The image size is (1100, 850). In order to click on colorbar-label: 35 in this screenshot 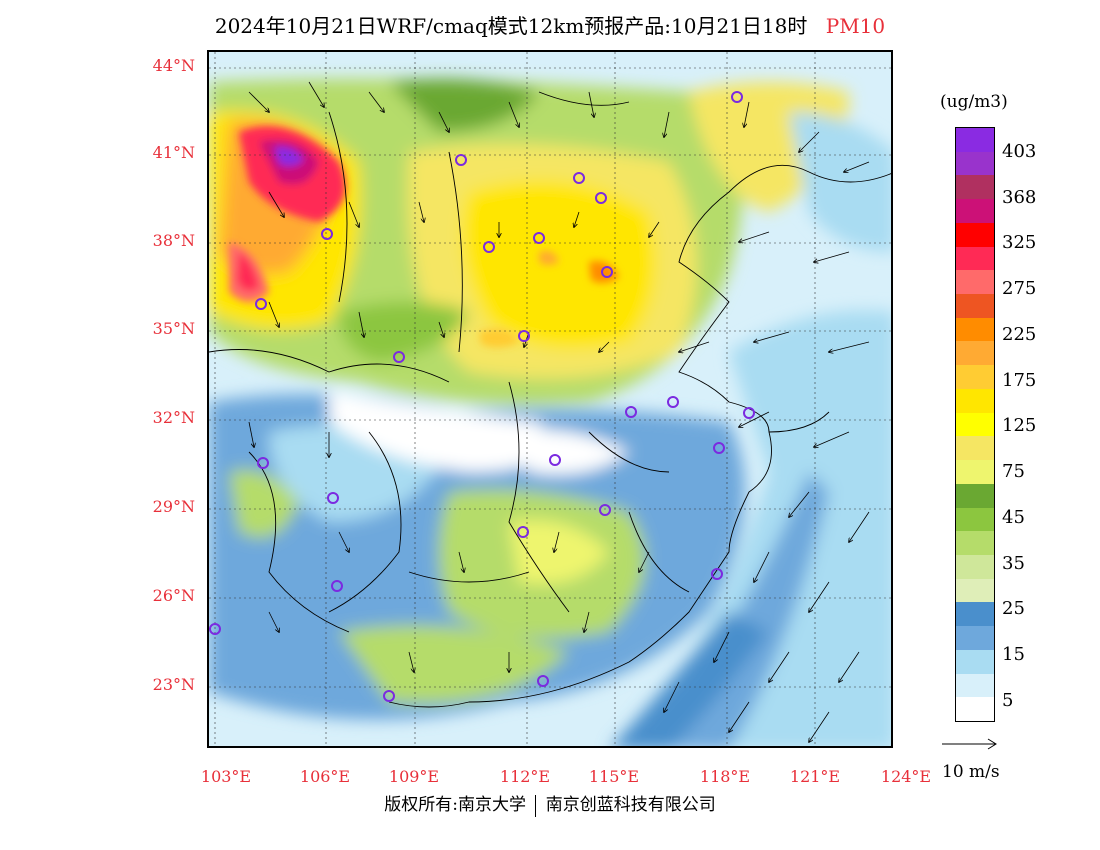, I will do `click(1013, 563)`.